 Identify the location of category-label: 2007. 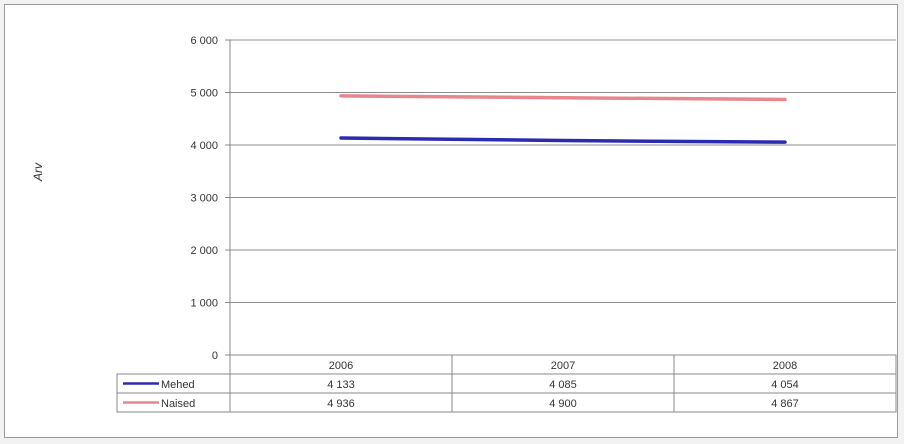
(563, 366).